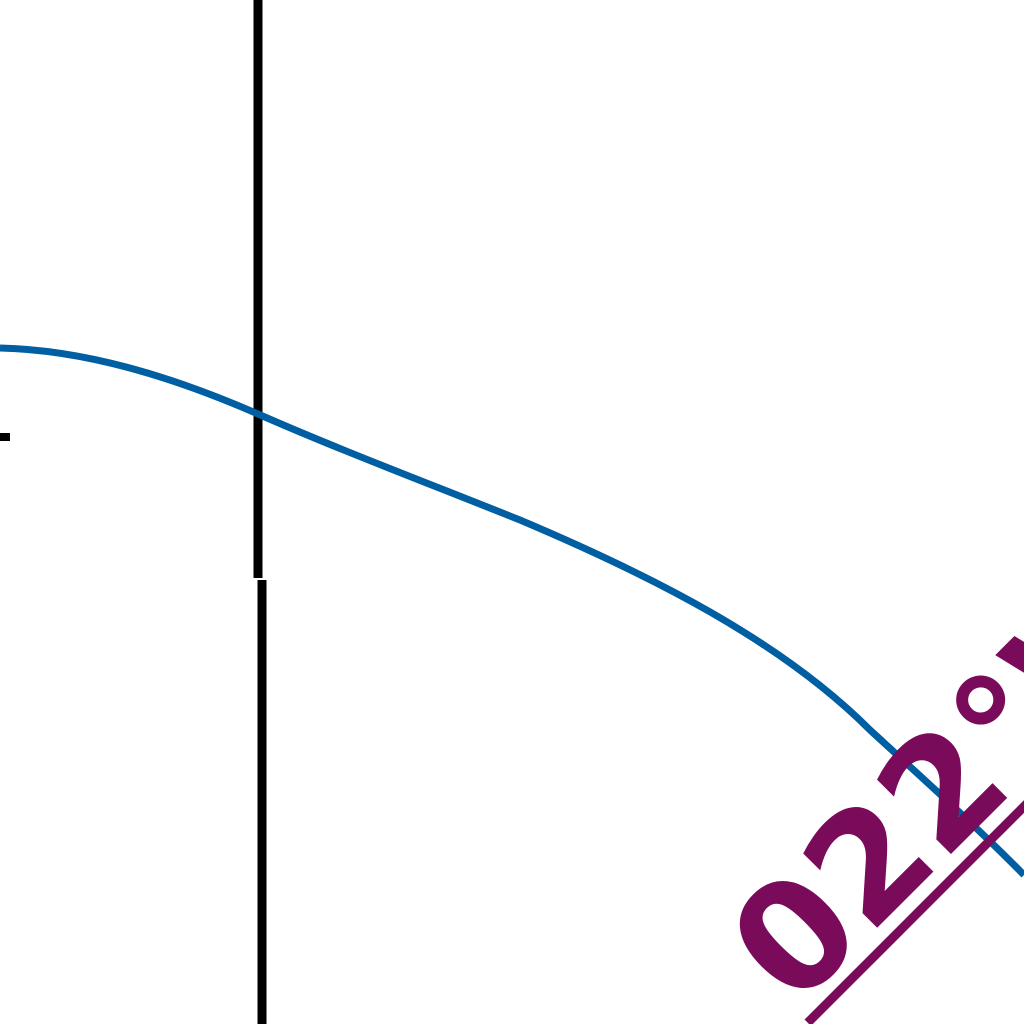 The image size is (1024, 1024). I want to click on course-label-underline, so click(914, 767).